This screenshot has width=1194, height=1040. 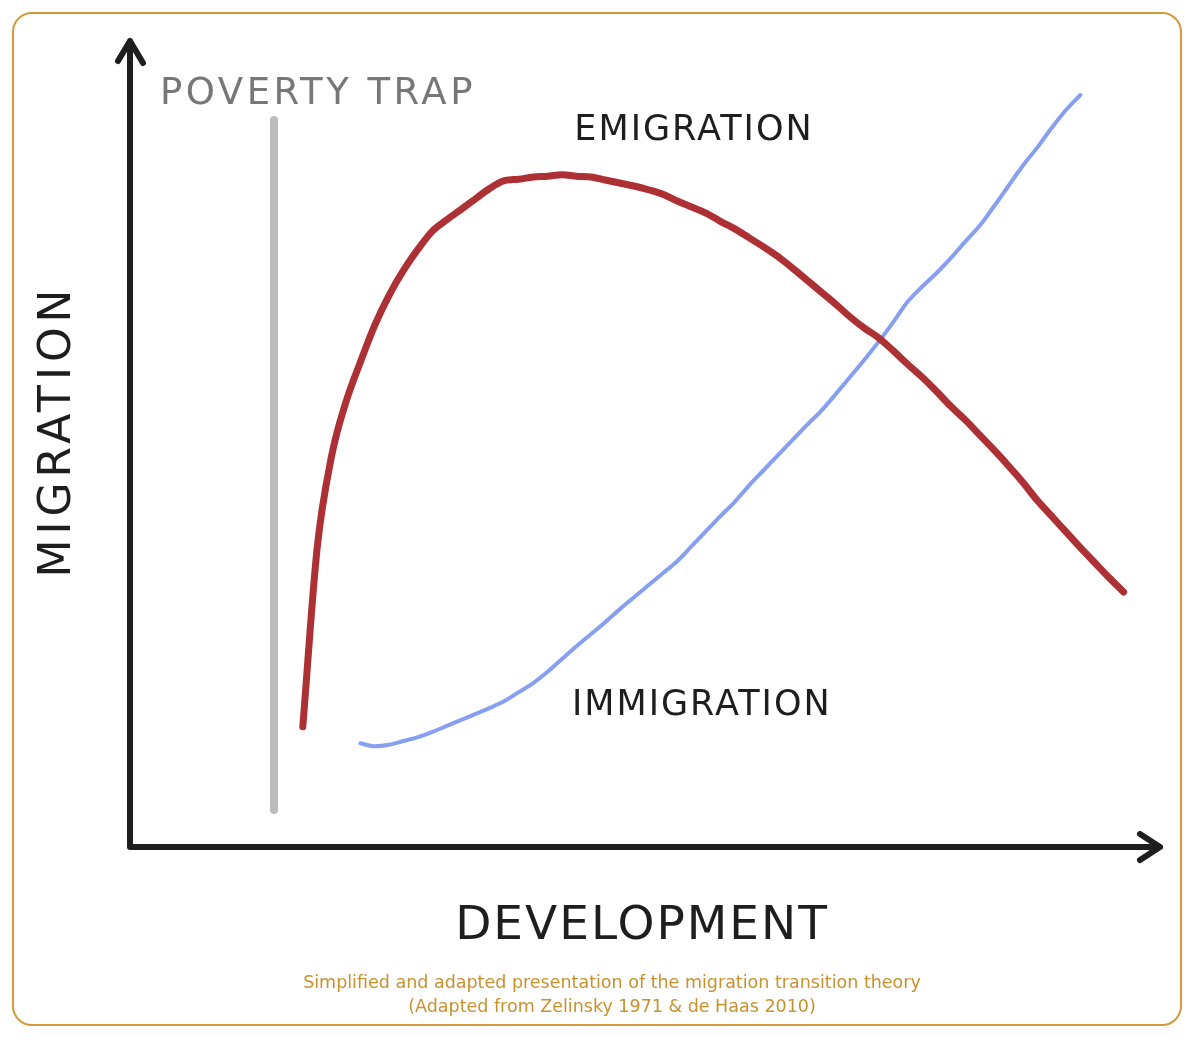 I want to click on series-label: IMMIGRATION, so click(x=701, y=702).